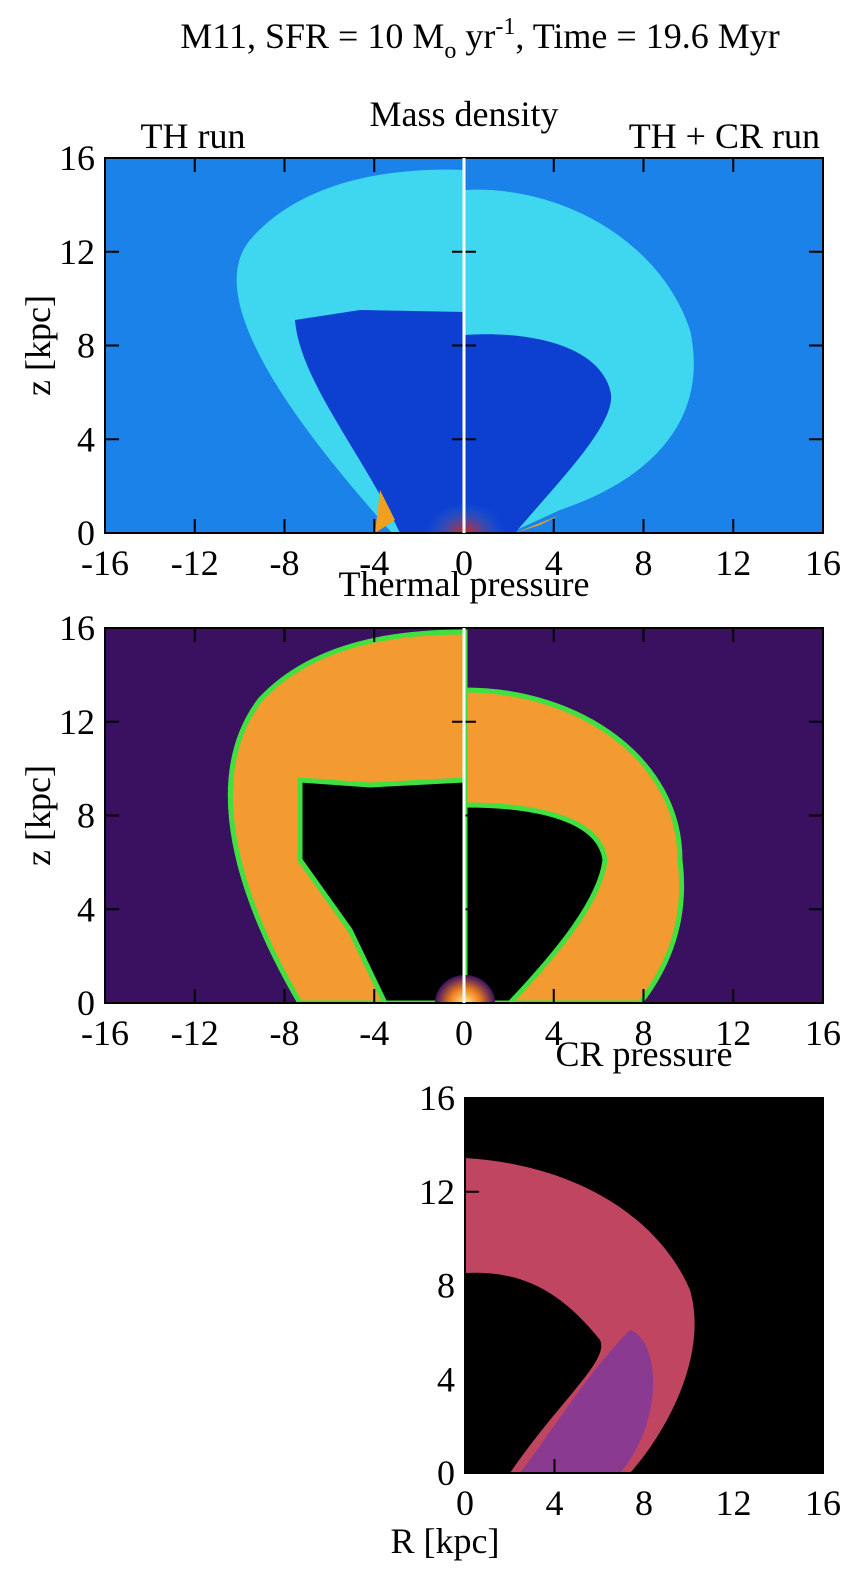 This screenshot has width=862, height=1584. I want to click on cr-pressure-map, so click(644, 1285).